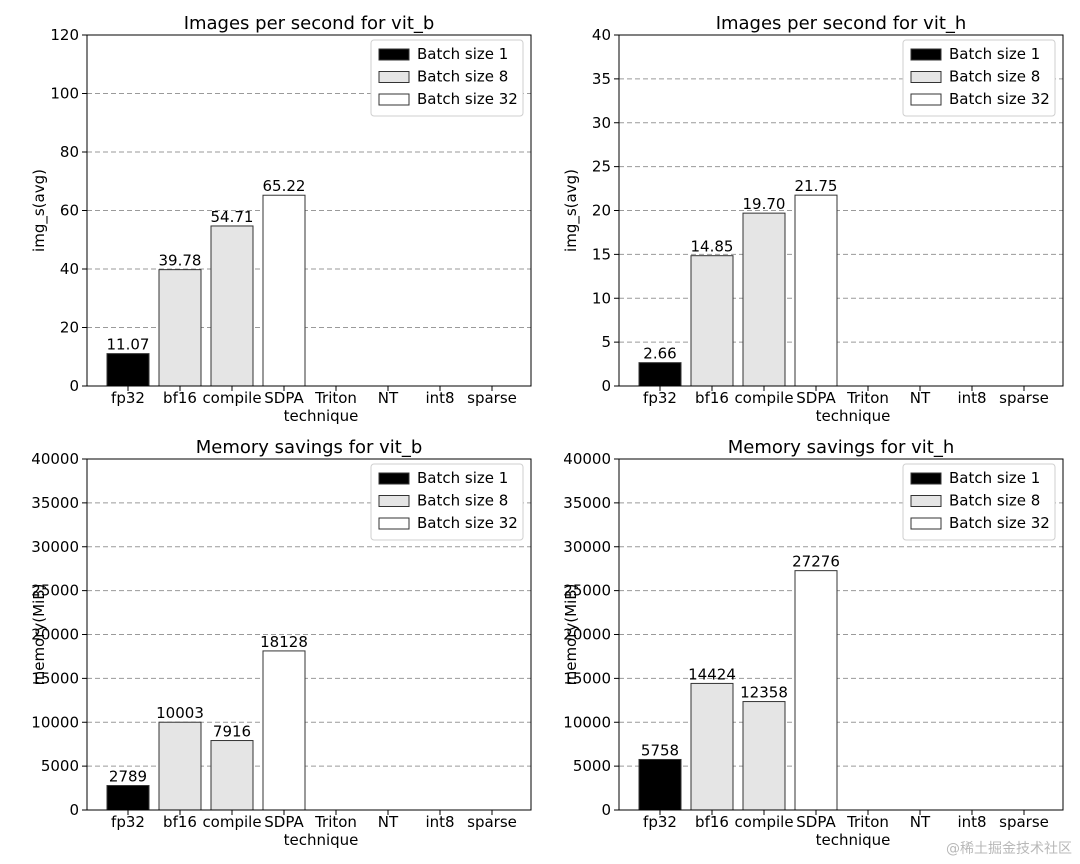 The height and width of the screenshot is (864, 1080). What do you see at coordinates (55, 459) in the screenshot?
I see `y-tick-label: 40000` at bounding box center [55, 459].